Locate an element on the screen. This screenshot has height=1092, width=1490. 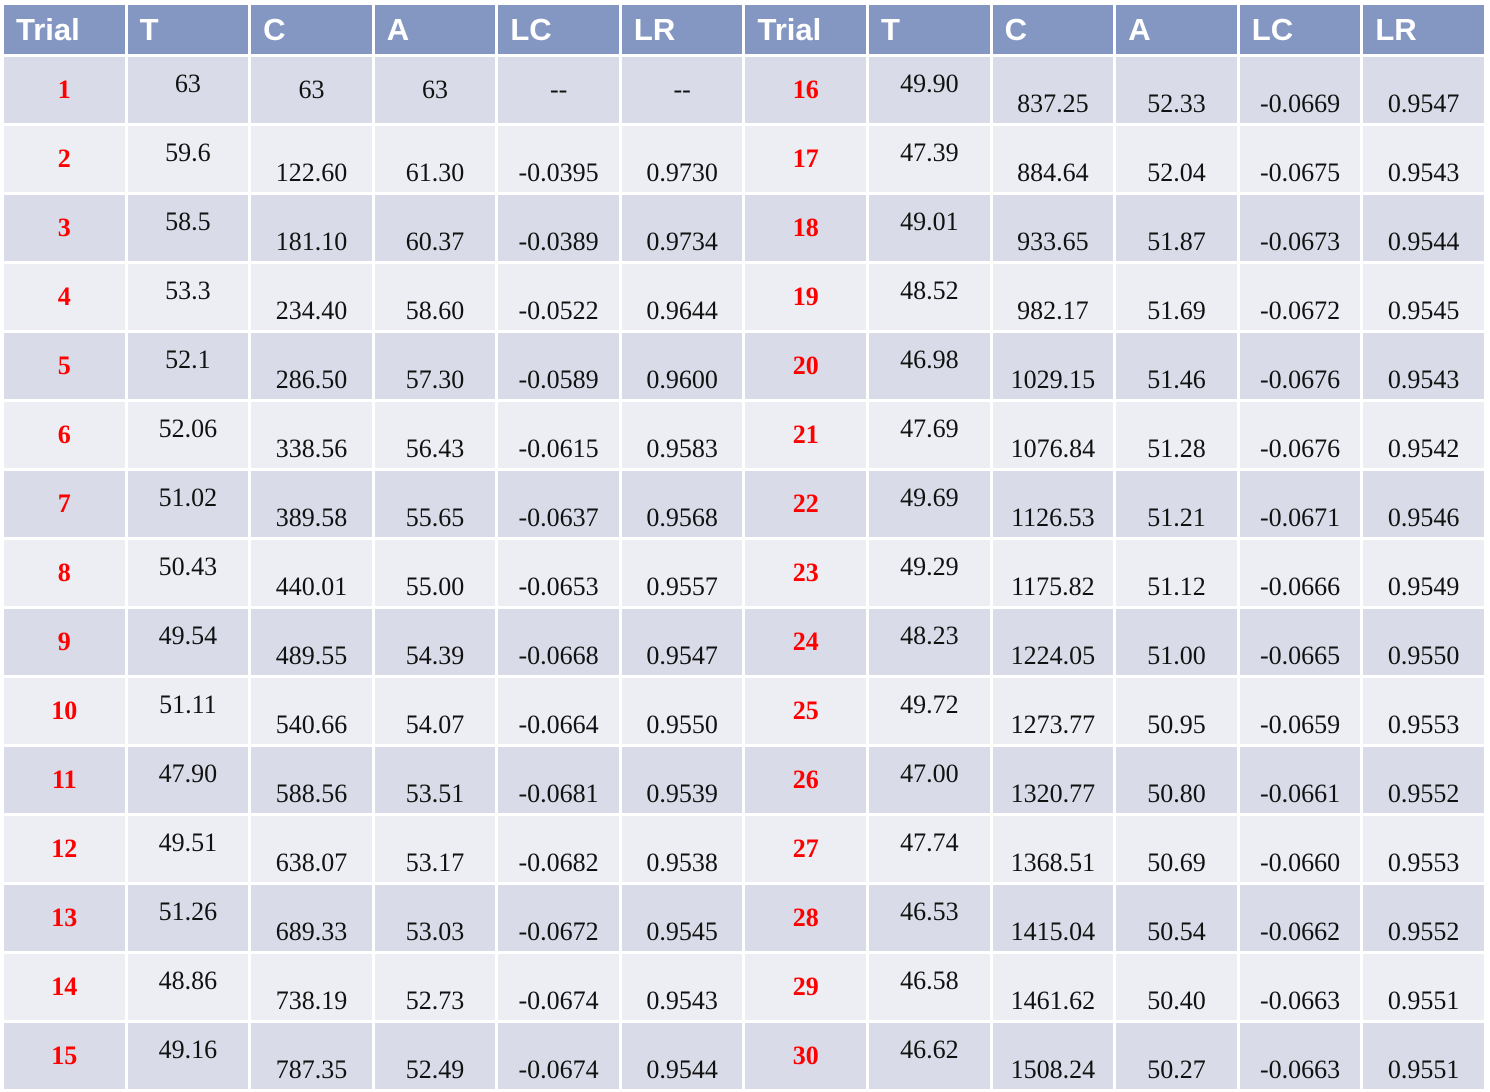
lc-cell: -0.0665 is located at coordinates (1300, 642).